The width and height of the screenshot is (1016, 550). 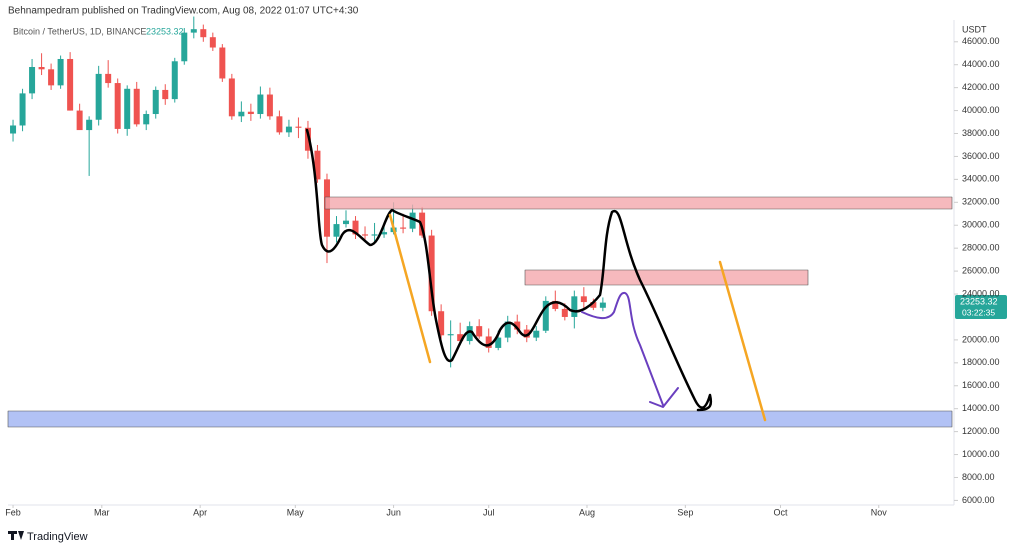 I want to click on y-tick-label: 24000.00, so click(x=981, y=293).